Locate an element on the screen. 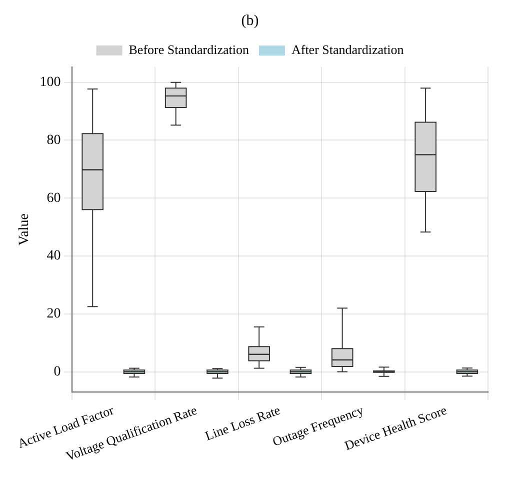  legend-label: After Standardization is located at coordinates (347, 49).